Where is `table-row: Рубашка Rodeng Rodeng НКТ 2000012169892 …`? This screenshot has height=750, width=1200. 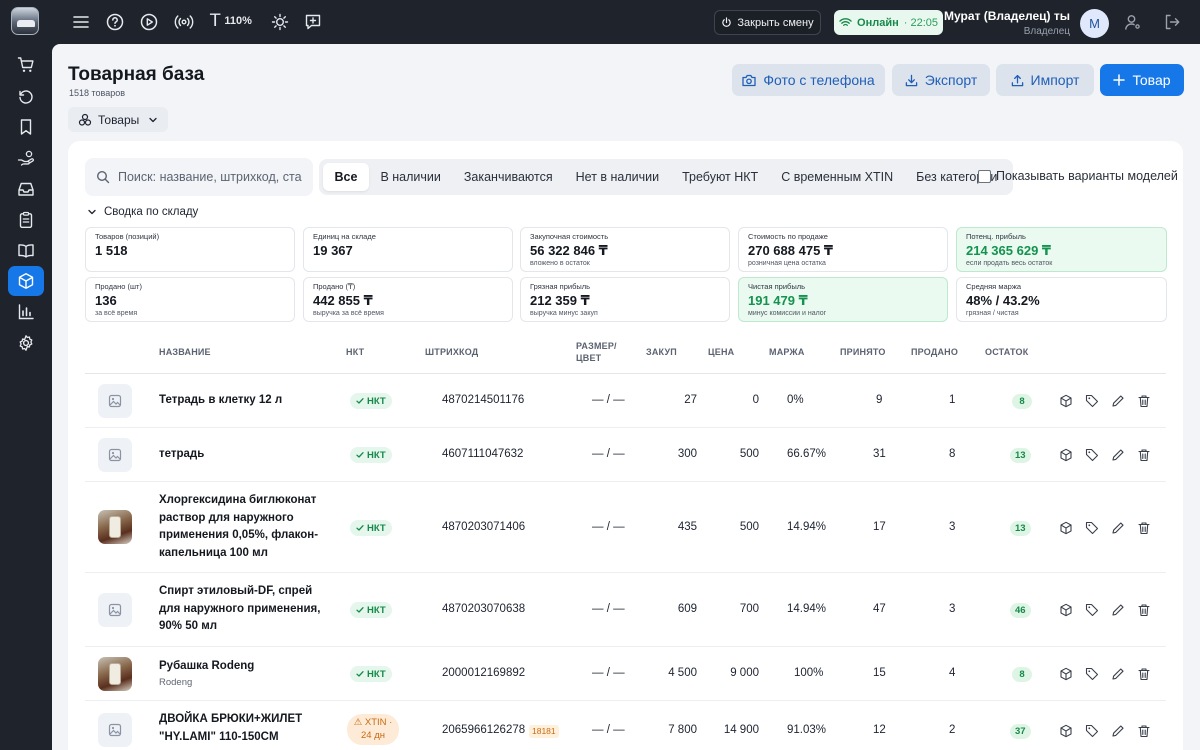 table-row: Рубашка Rodeng Rodeng НКТ 2000012169892 … is located at coordinates (625, 674).